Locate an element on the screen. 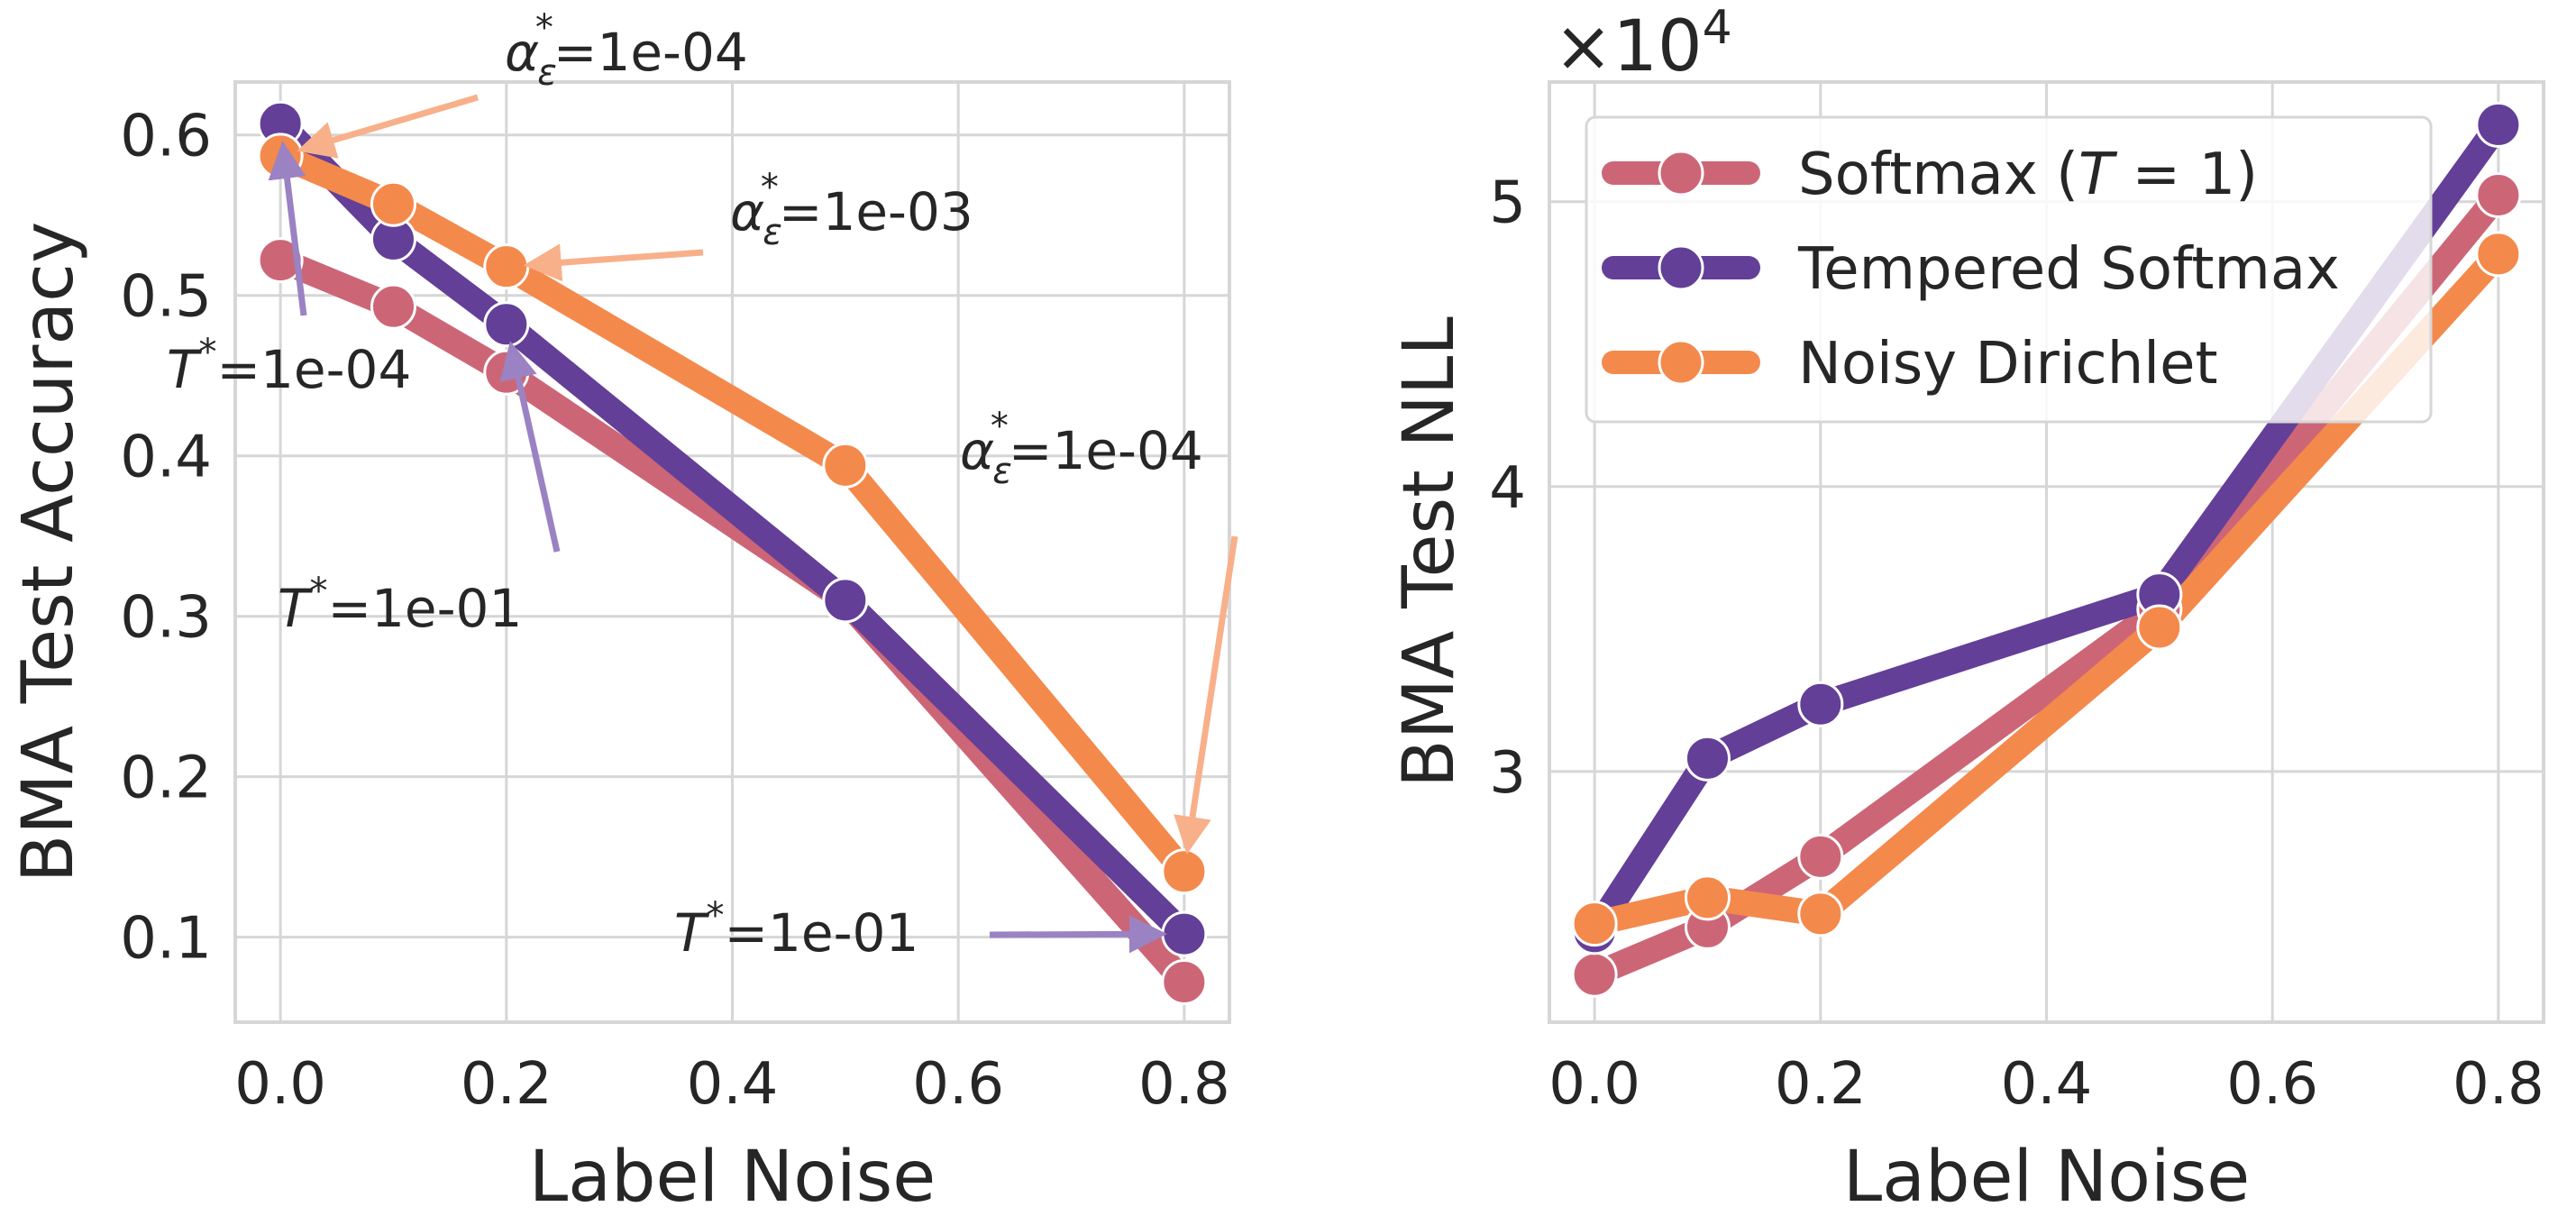 Image resolution: width=2576 pixels, height=1216 pixels. legend-marker-noisy is located at coordinates (1681, 362).